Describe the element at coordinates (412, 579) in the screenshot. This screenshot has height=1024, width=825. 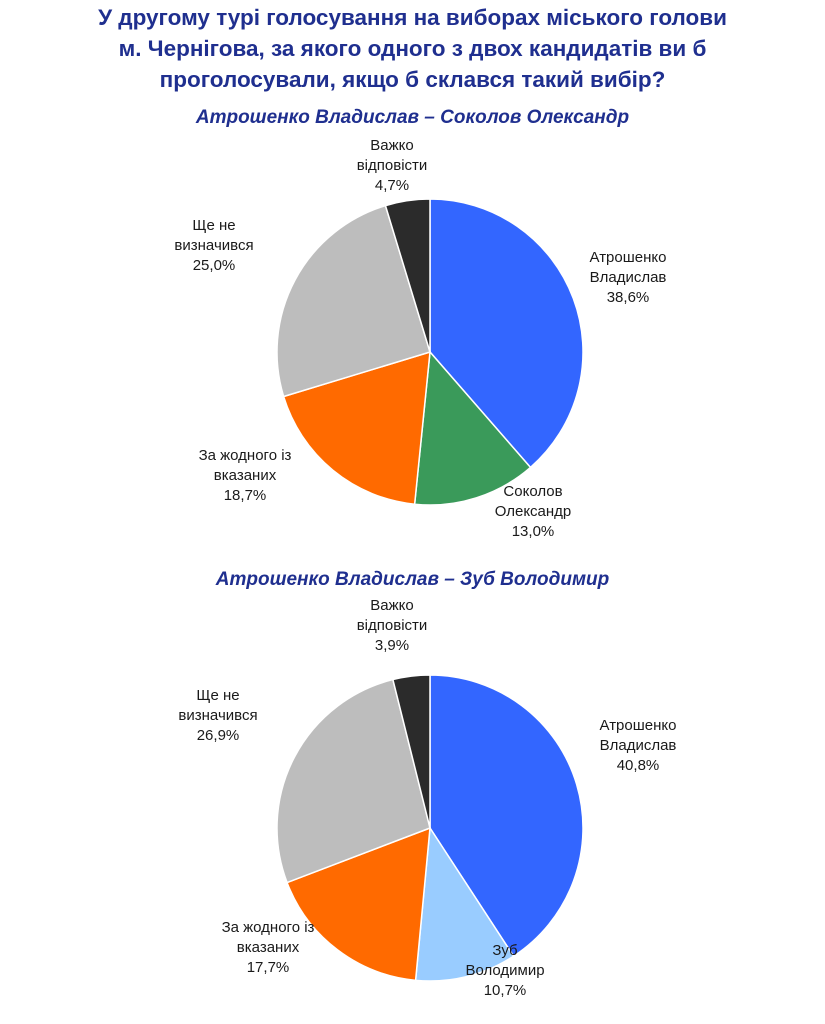
I see `chart-2-title: Атрошенко Владислав – Зуб Володимир` at that location.